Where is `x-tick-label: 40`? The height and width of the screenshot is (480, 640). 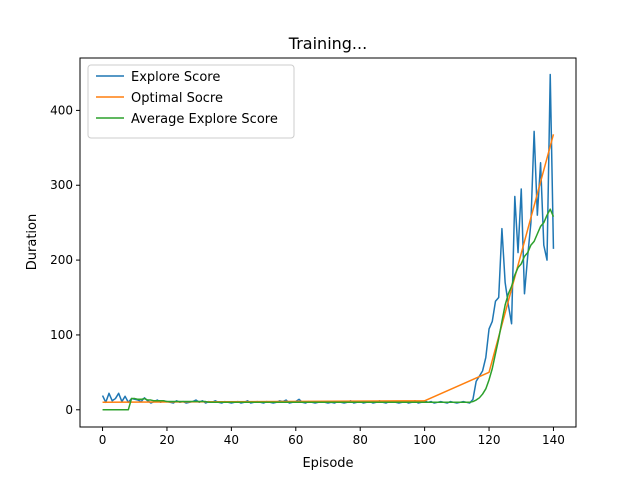 x-tick-label: 40 is located at coordinates (231, 440).